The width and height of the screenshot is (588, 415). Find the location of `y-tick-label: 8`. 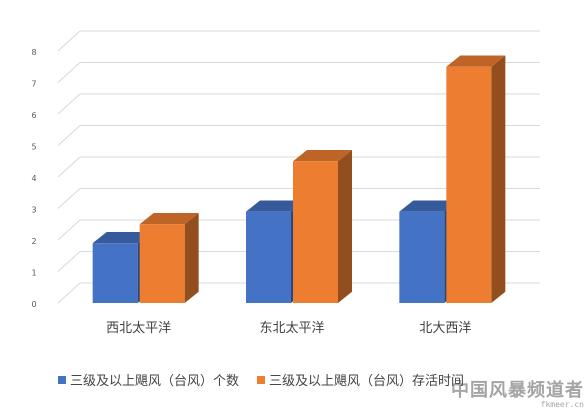

y-tick-label: 8 is located at coordinates (33, 52).